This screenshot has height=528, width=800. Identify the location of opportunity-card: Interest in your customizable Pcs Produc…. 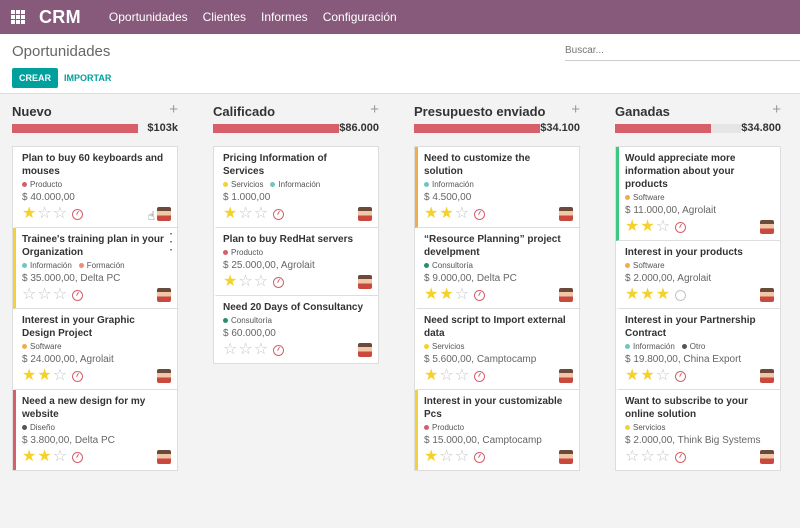
(497, 430).